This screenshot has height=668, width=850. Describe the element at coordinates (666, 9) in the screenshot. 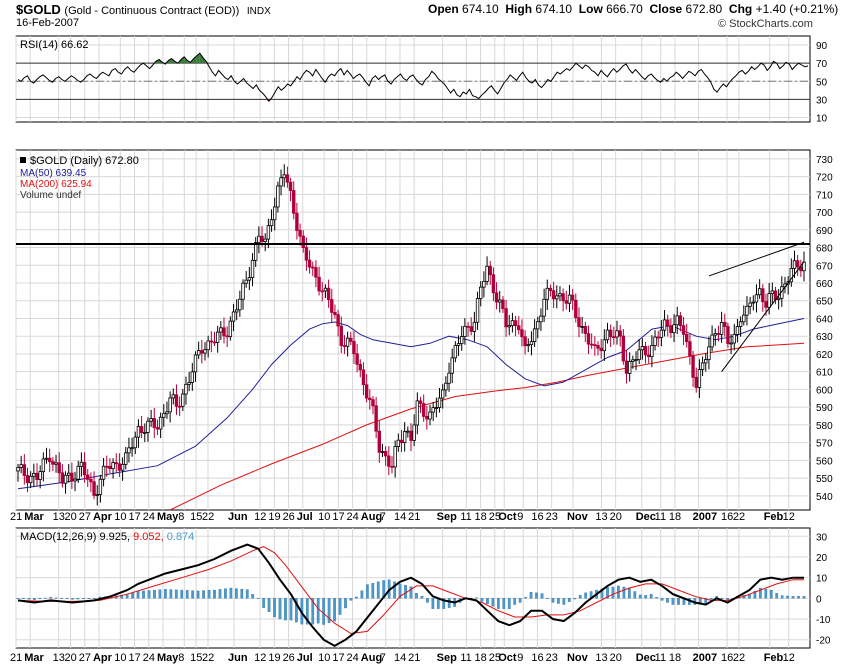

I see `close-label: Close` at that location.